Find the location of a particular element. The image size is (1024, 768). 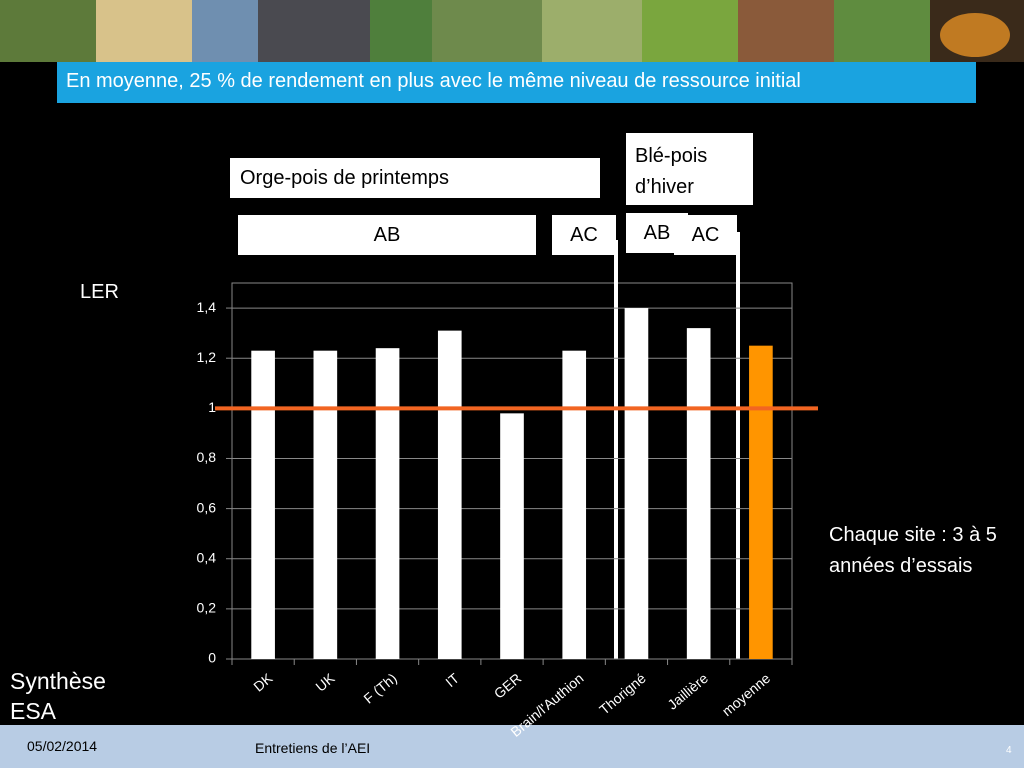

group-label: Blé-pois d’hiver is located at coordinates (689, 169).